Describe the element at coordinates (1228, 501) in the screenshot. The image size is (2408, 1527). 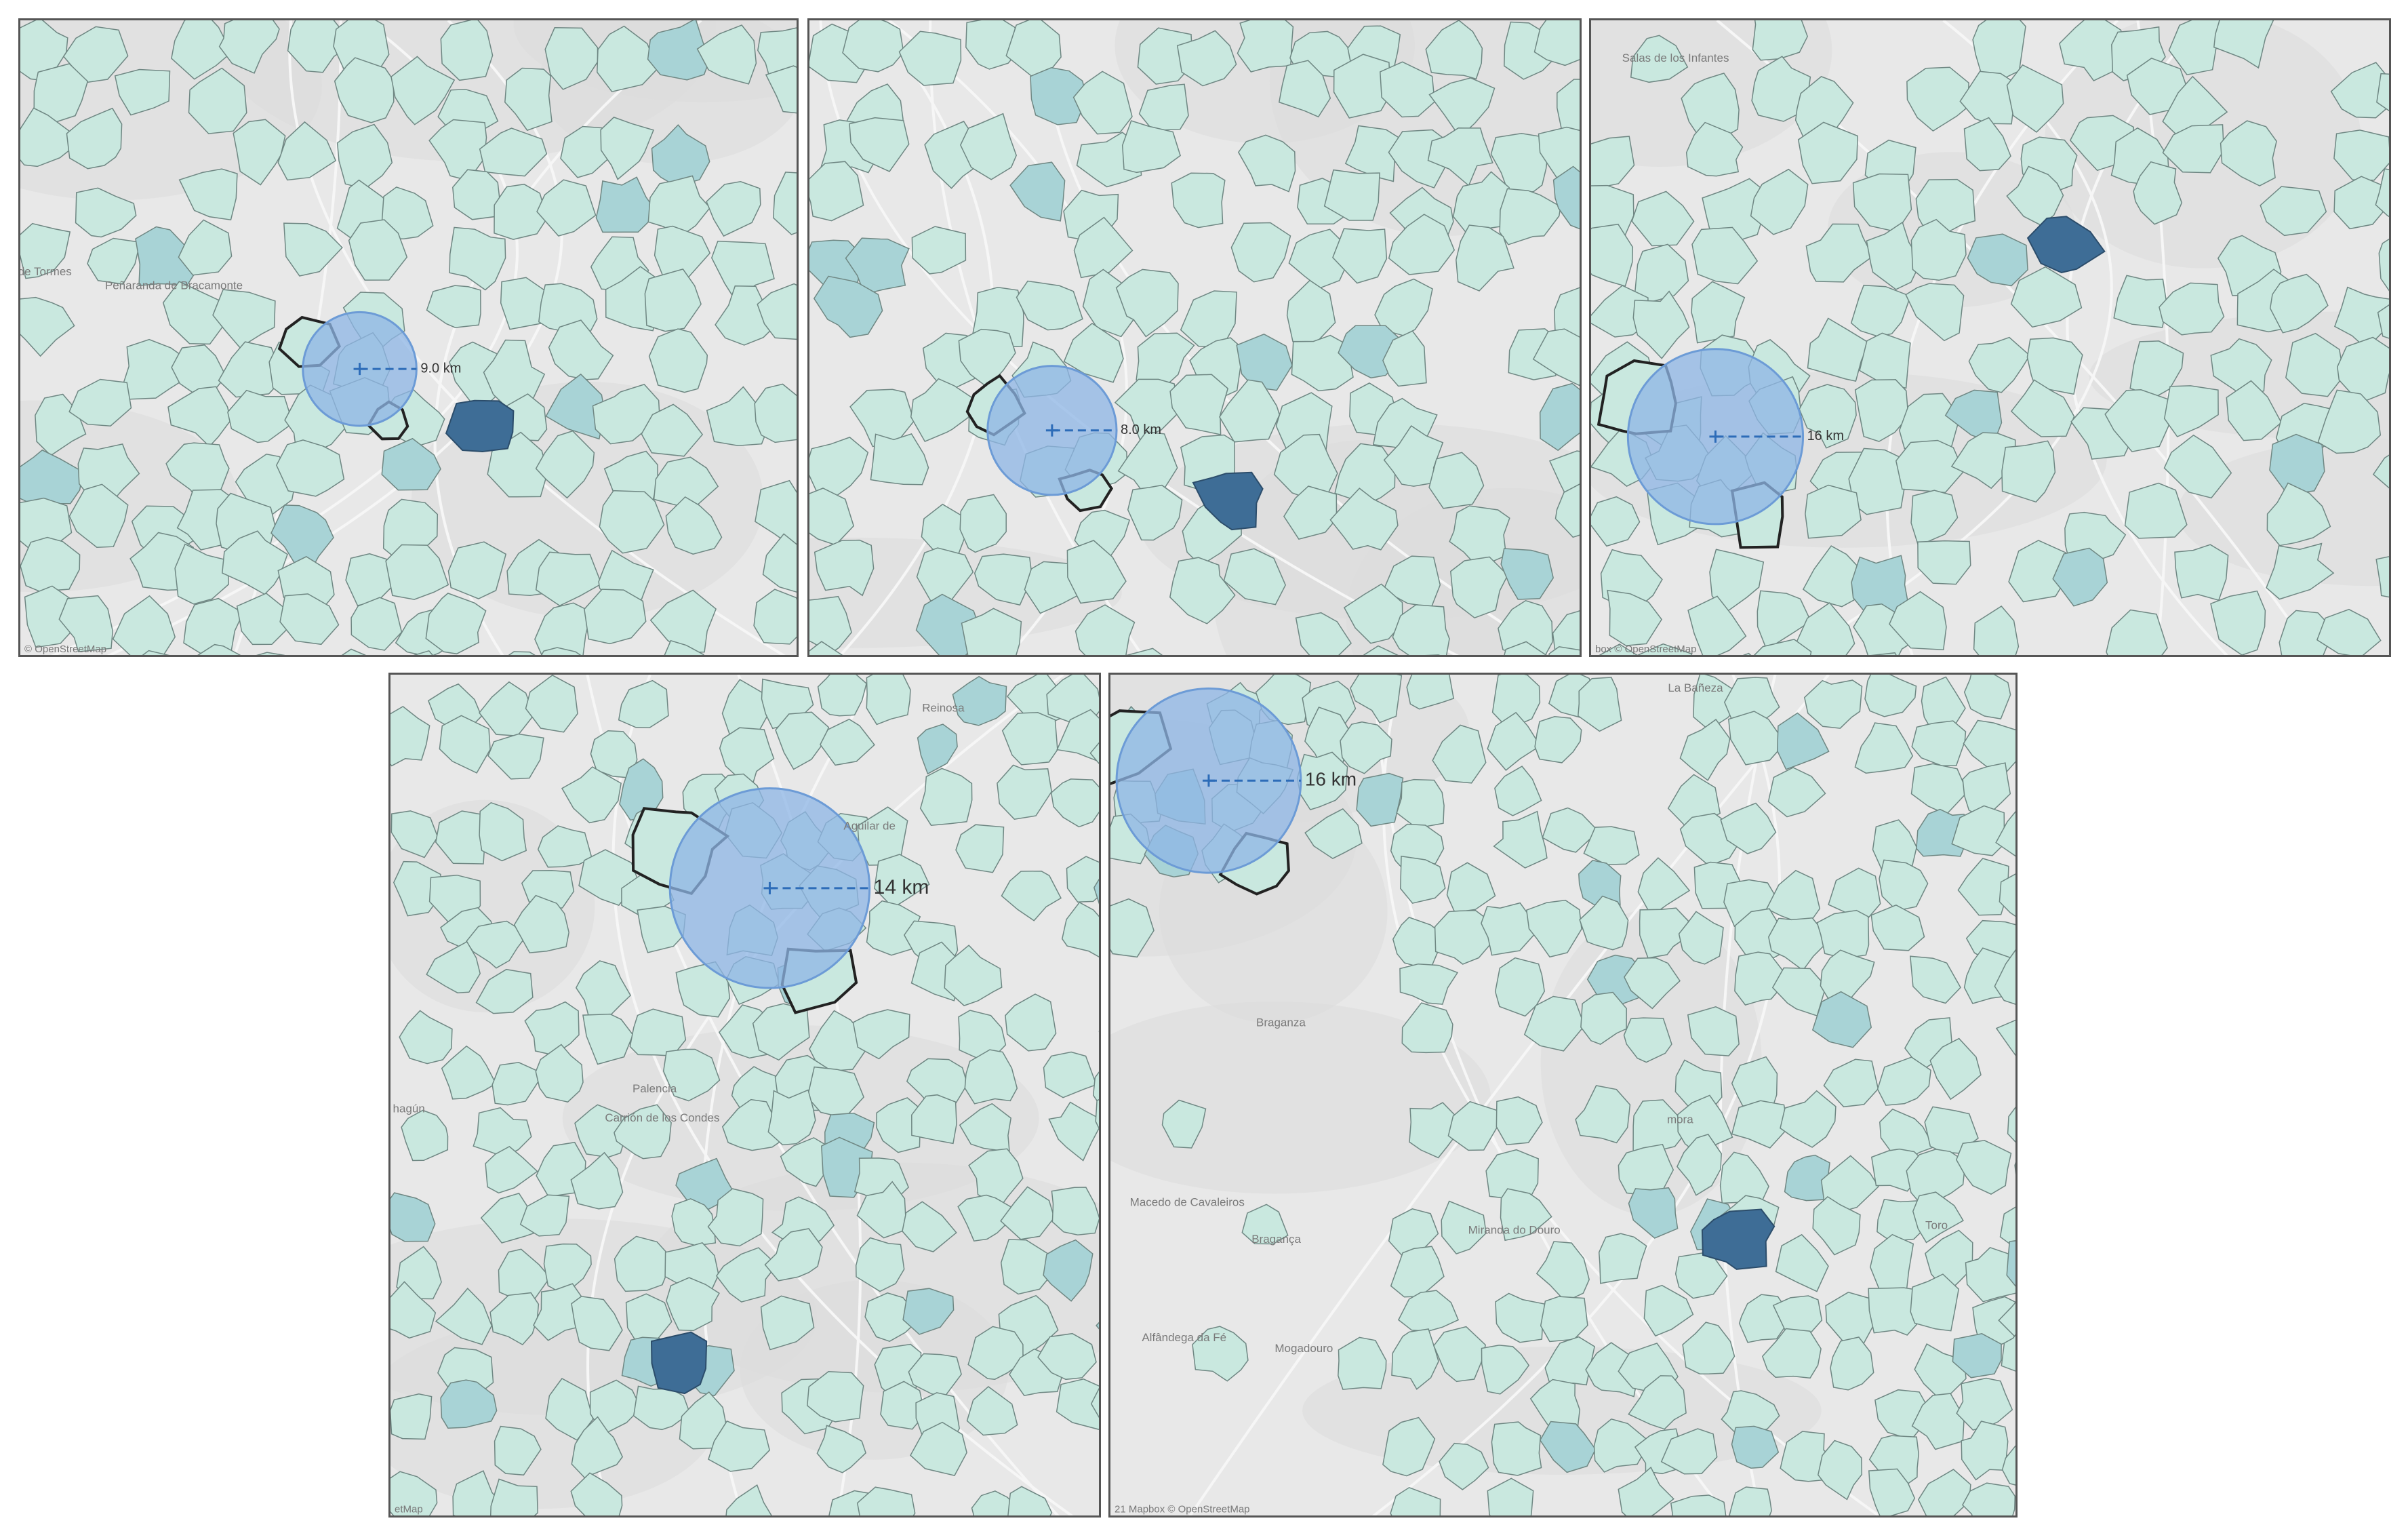
I see `highlight-region` at that location.